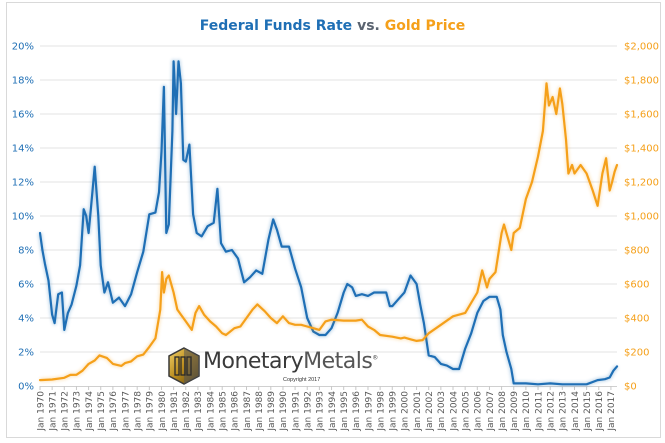 The width and height of the screenshot is (665, 443). What do you see at coordinates (357, 411) in the screenshot?
I see `x-tick-label: Jan 1996` at bounding box center [357, 411].